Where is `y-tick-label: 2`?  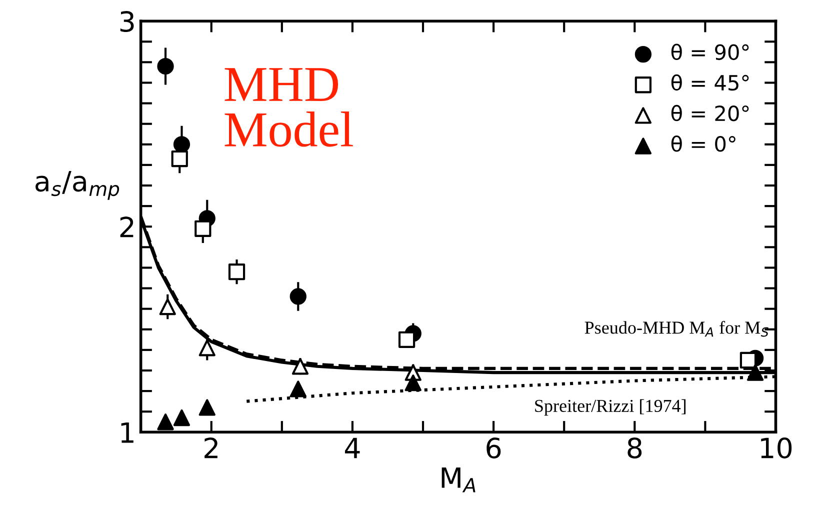 y-tick-label: 2 is located at coordinates (127, 227).